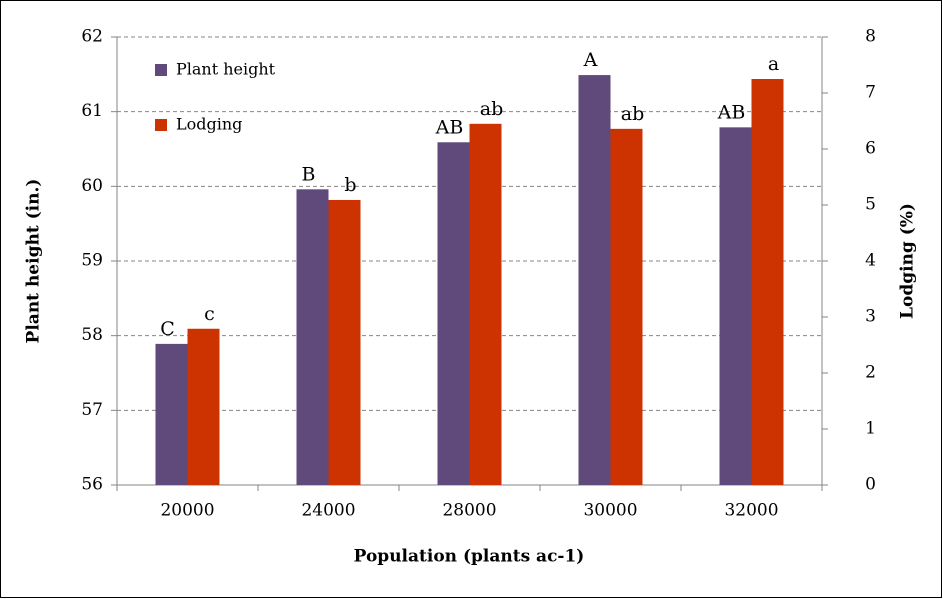 The width and height of the screenshot is (943, 599). What do you see at coordinates (92, 335) in the screenshot?
I see `y-tick-label: 58` at bounding box center [92, 335].